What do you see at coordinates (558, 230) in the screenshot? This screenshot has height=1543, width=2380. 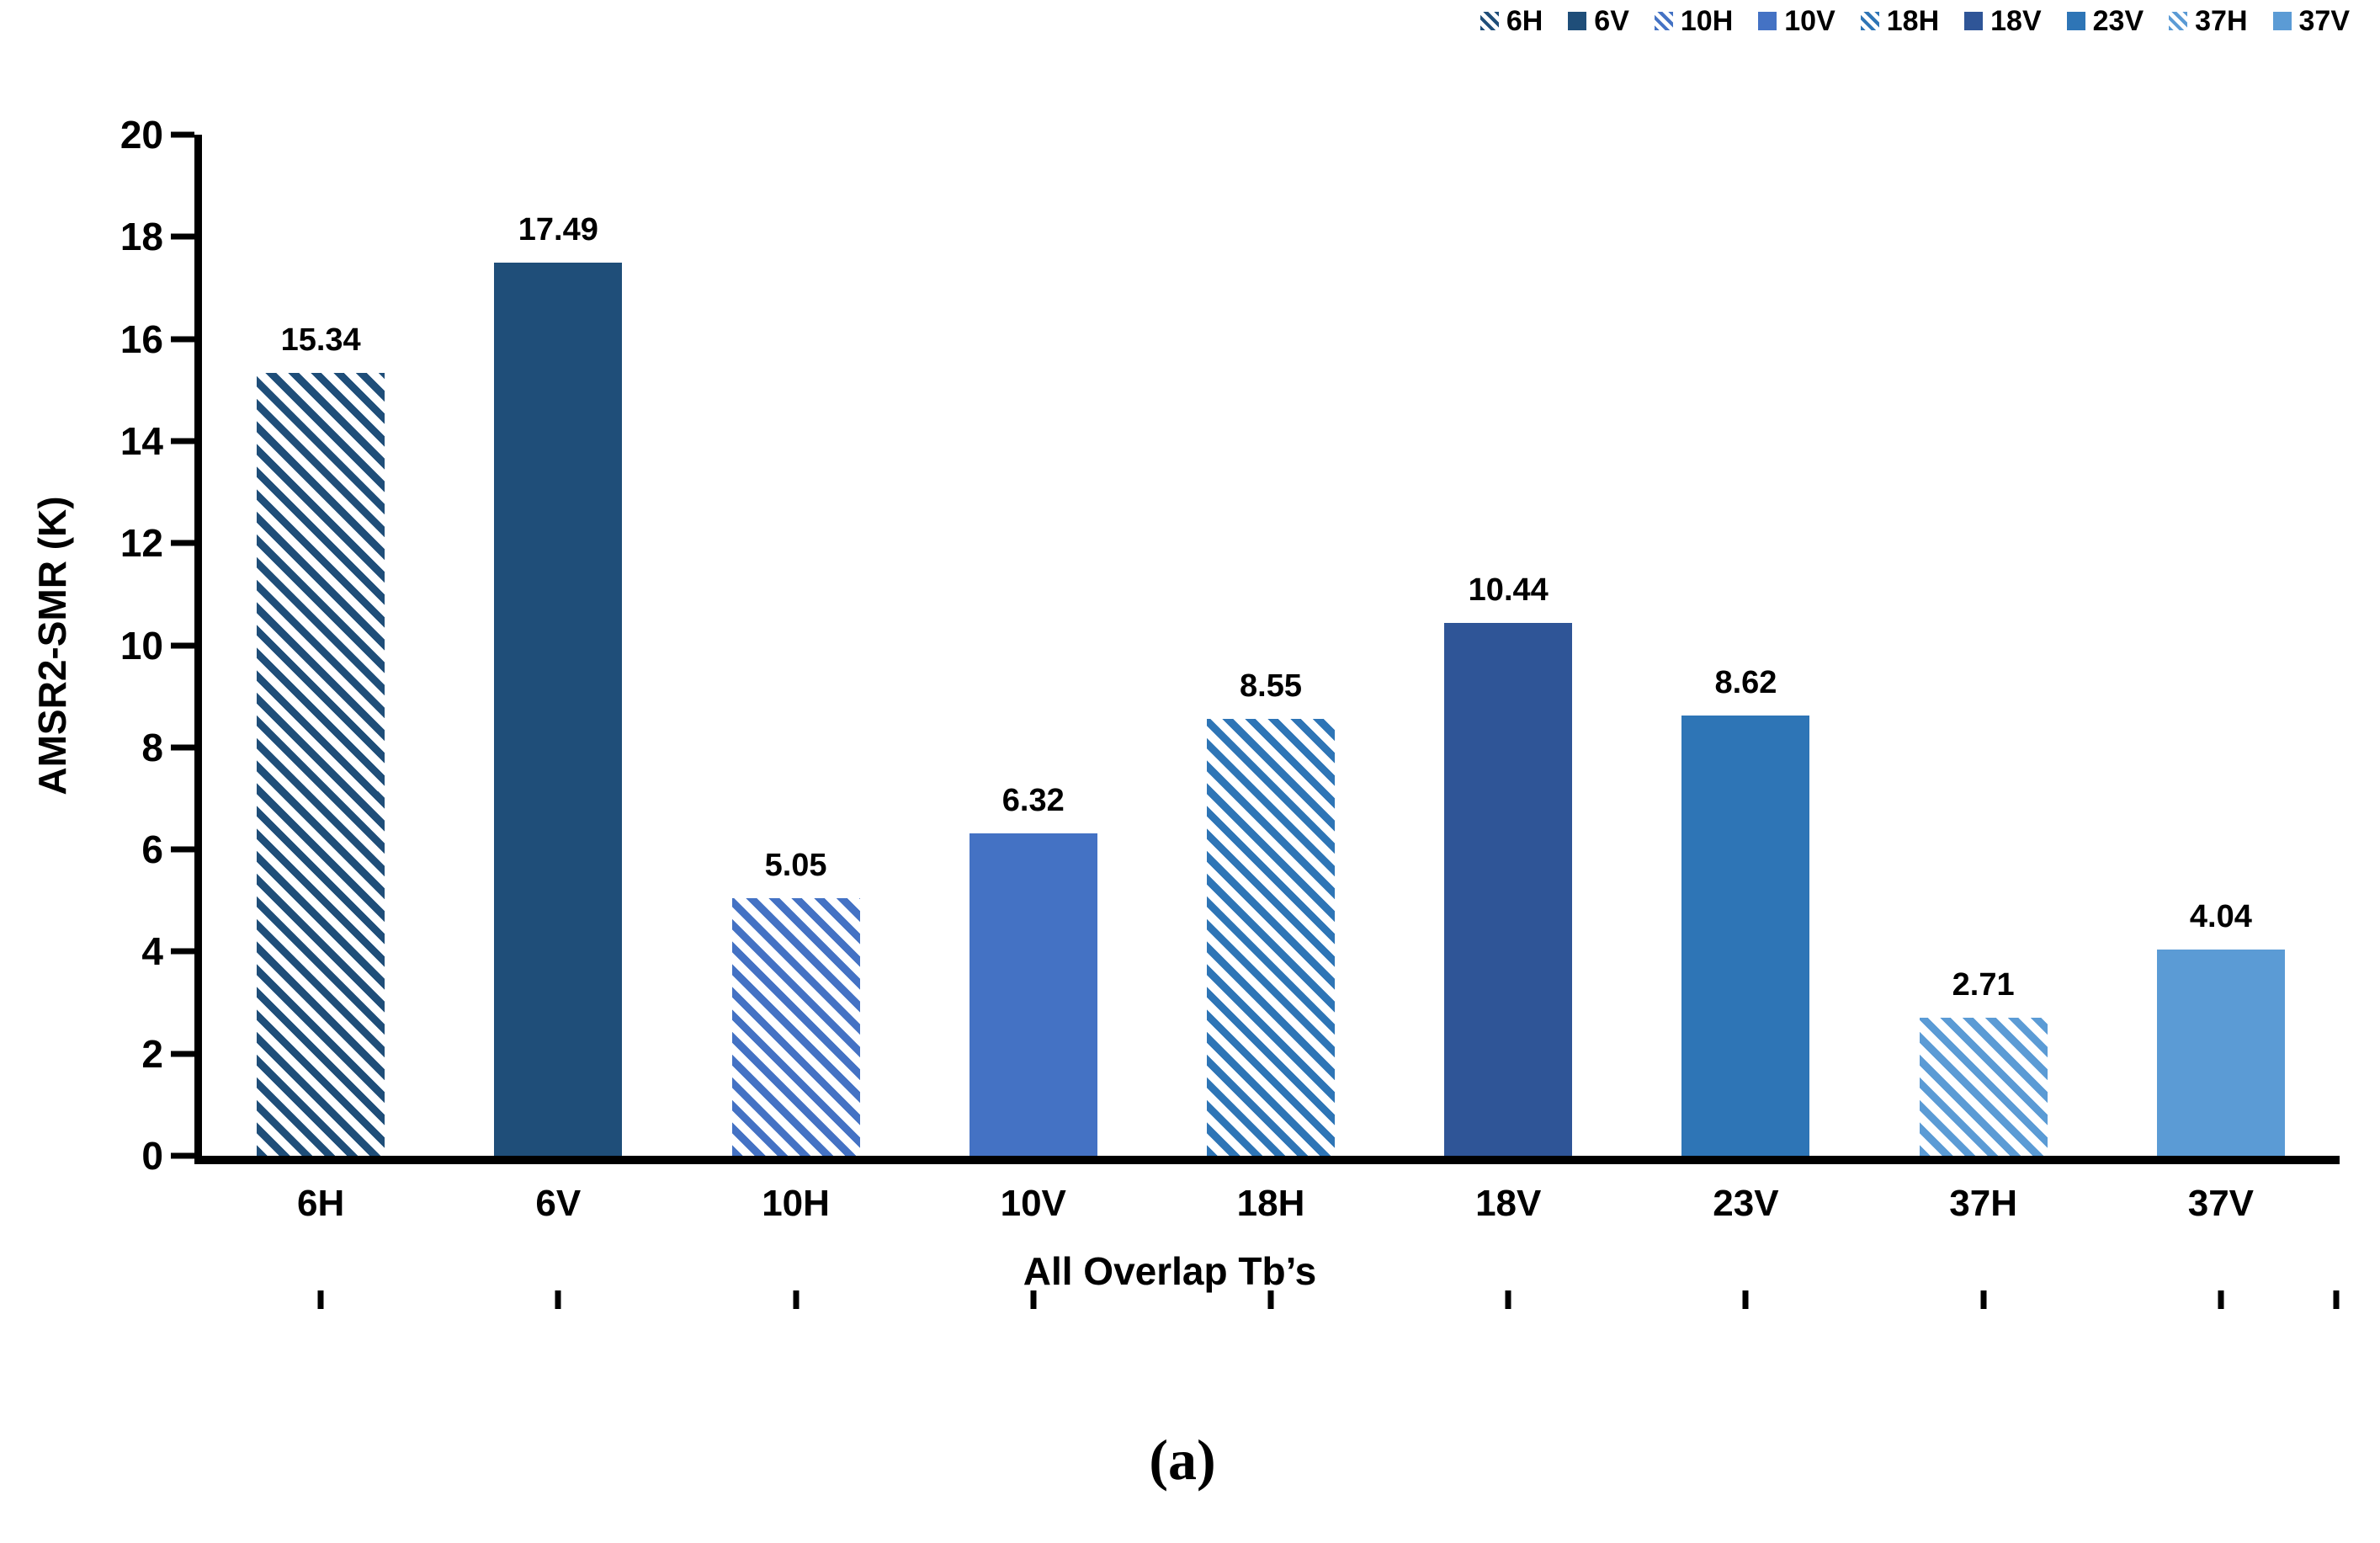 I see `bar-value-label: 17.49` at bounding box center [558, 230].